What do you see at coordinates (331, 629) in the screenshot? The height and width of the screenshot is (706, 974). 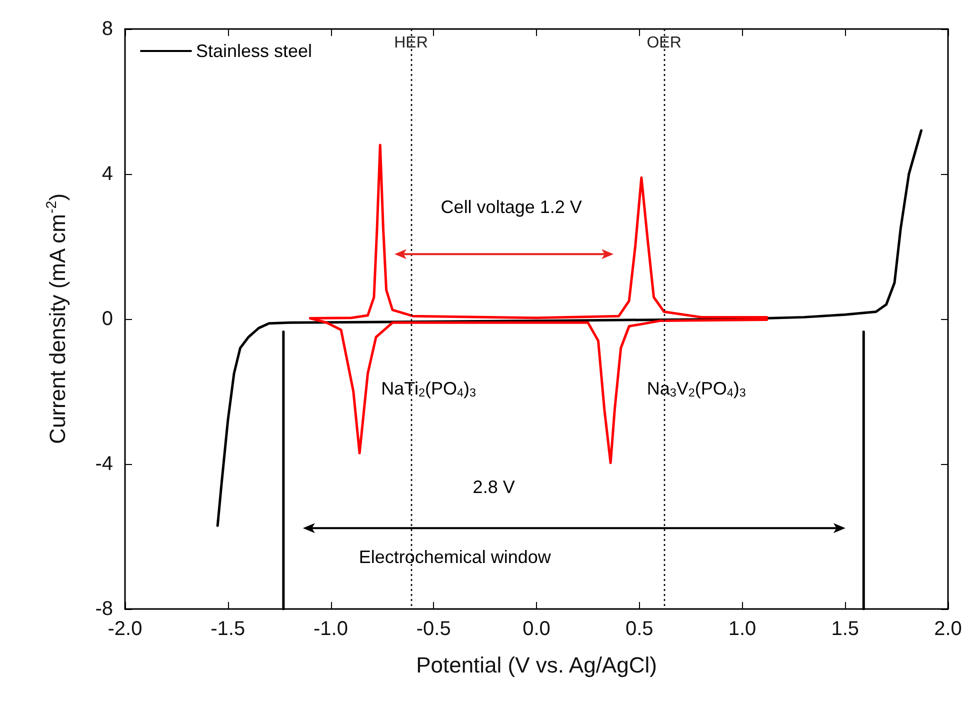 I see `x-tick-label: -1.0` at bounding box center [331, 629].